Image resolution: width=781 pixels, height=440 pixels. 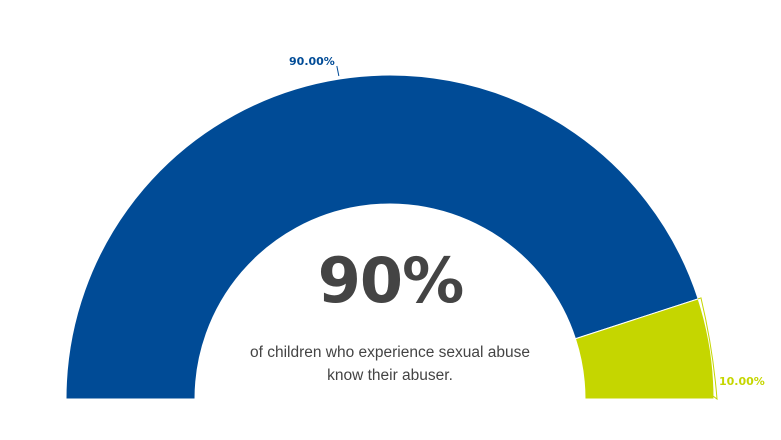 What do you see at coordinates (312, 61) in the screenshot?
I see `data-label-0: 90.00%` at bounding box center [312, 61].